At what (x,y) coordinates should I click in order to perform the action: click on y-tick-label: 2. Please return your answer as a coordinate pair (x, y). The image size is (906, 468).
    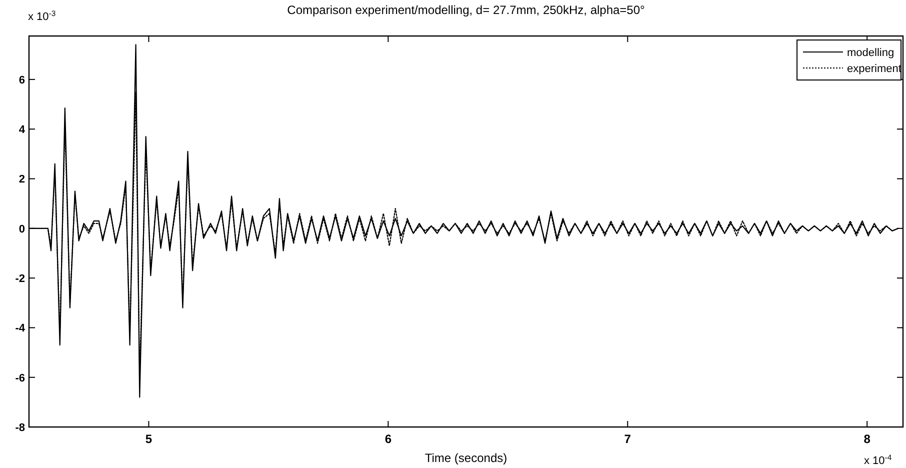
    Looking at the image, I should click on (21, 180).